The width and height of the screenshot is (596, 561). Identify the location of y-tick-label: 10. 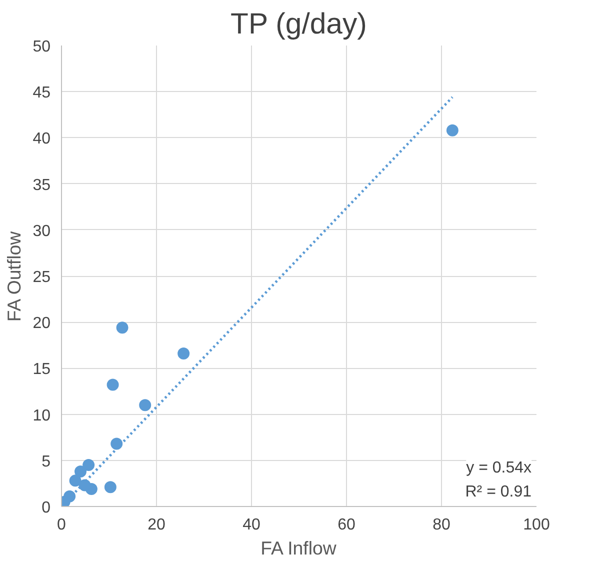
(41, 415).